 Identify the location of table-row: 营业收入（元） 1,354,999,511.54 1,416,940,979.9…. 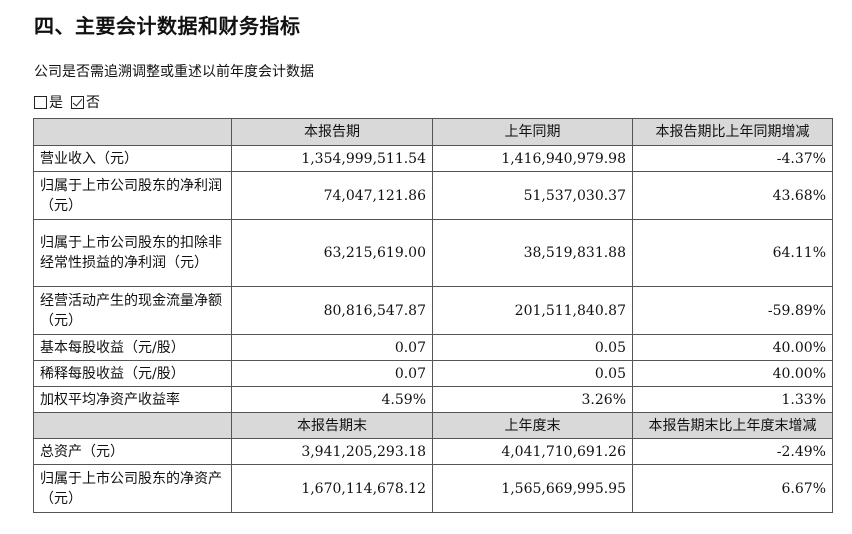
(433, 158).